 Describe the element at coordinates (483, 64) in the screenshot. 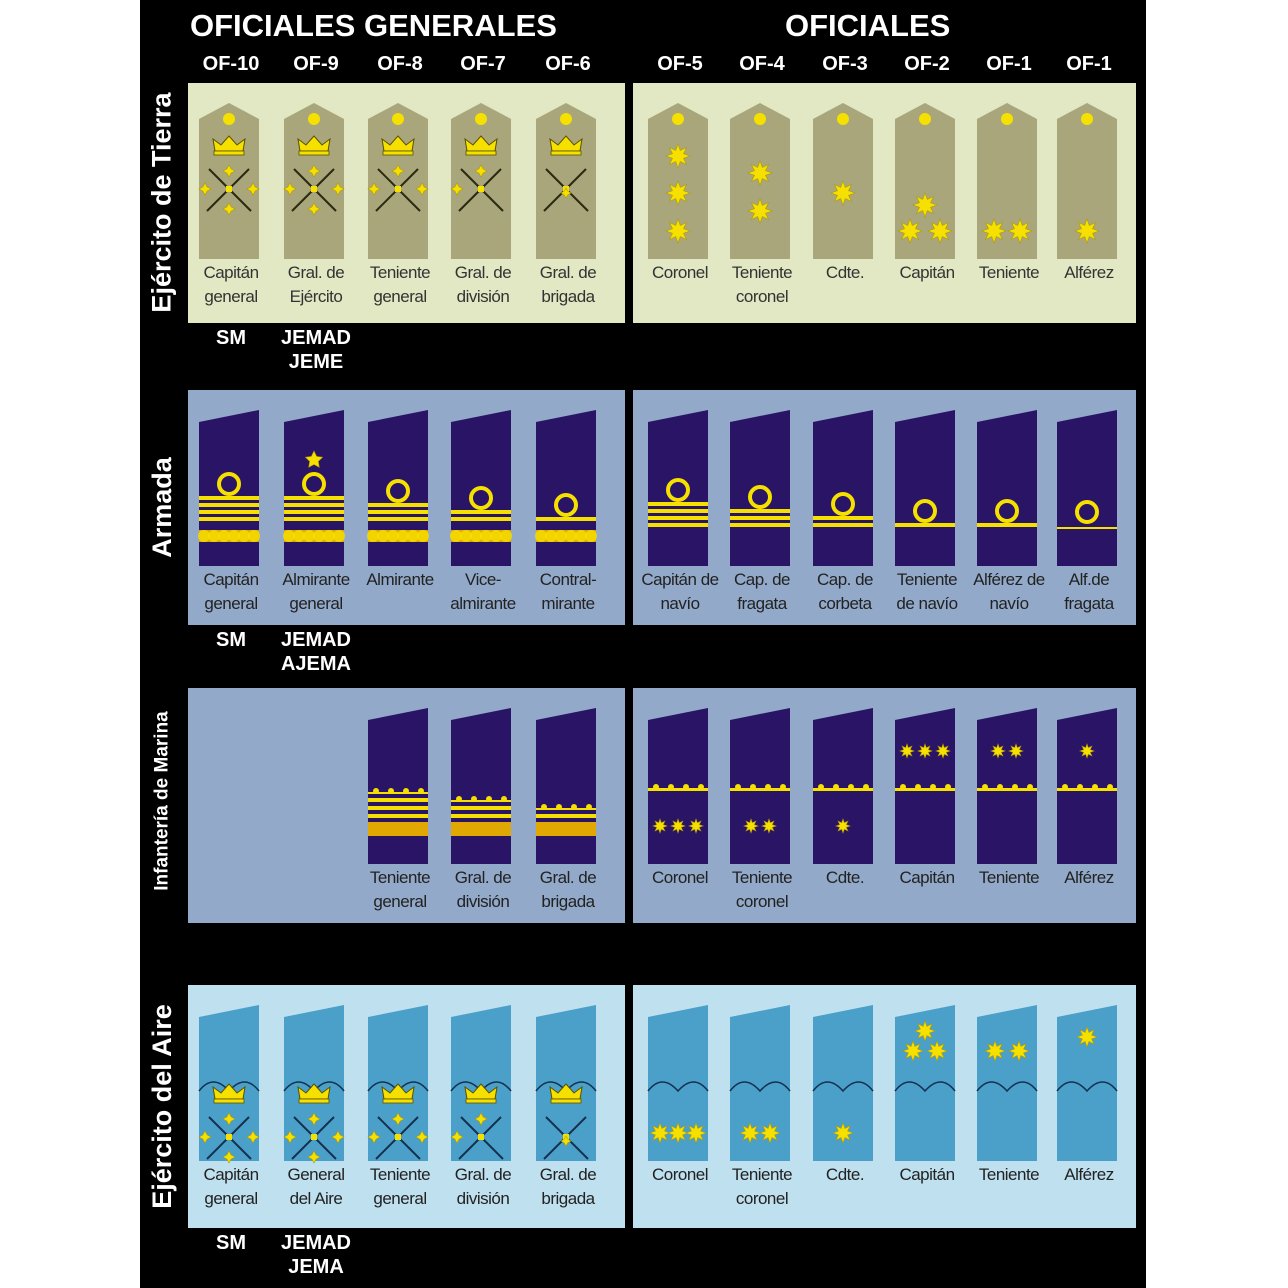

I see `nato-code: OF-7` at that location.